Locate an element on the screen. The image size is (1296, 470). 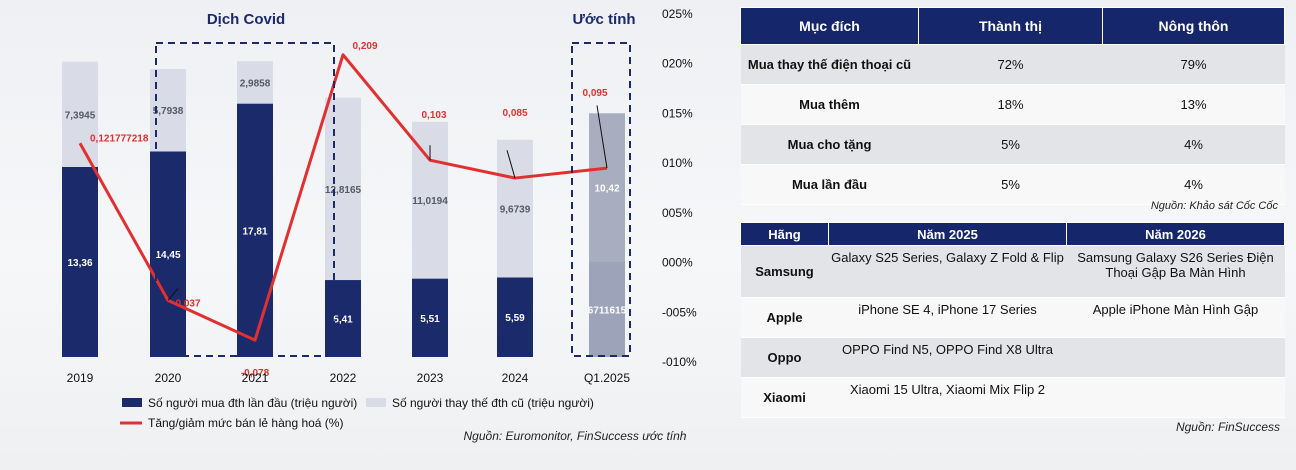
estimate-highlight-box is located at coordinates (601, 199).